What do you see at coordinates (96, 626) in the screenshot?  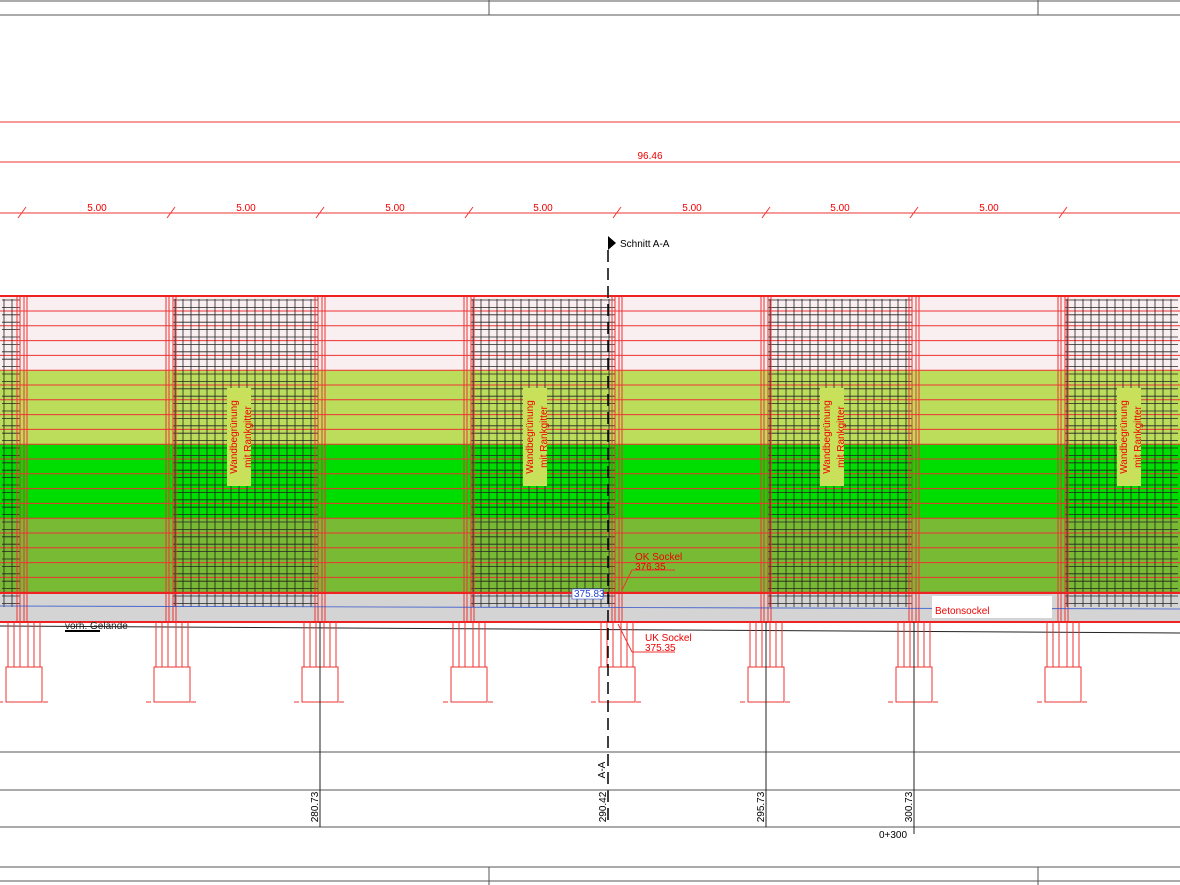 I see `terrain-label: vorh. Gelände` at bounding box center [96, 626].